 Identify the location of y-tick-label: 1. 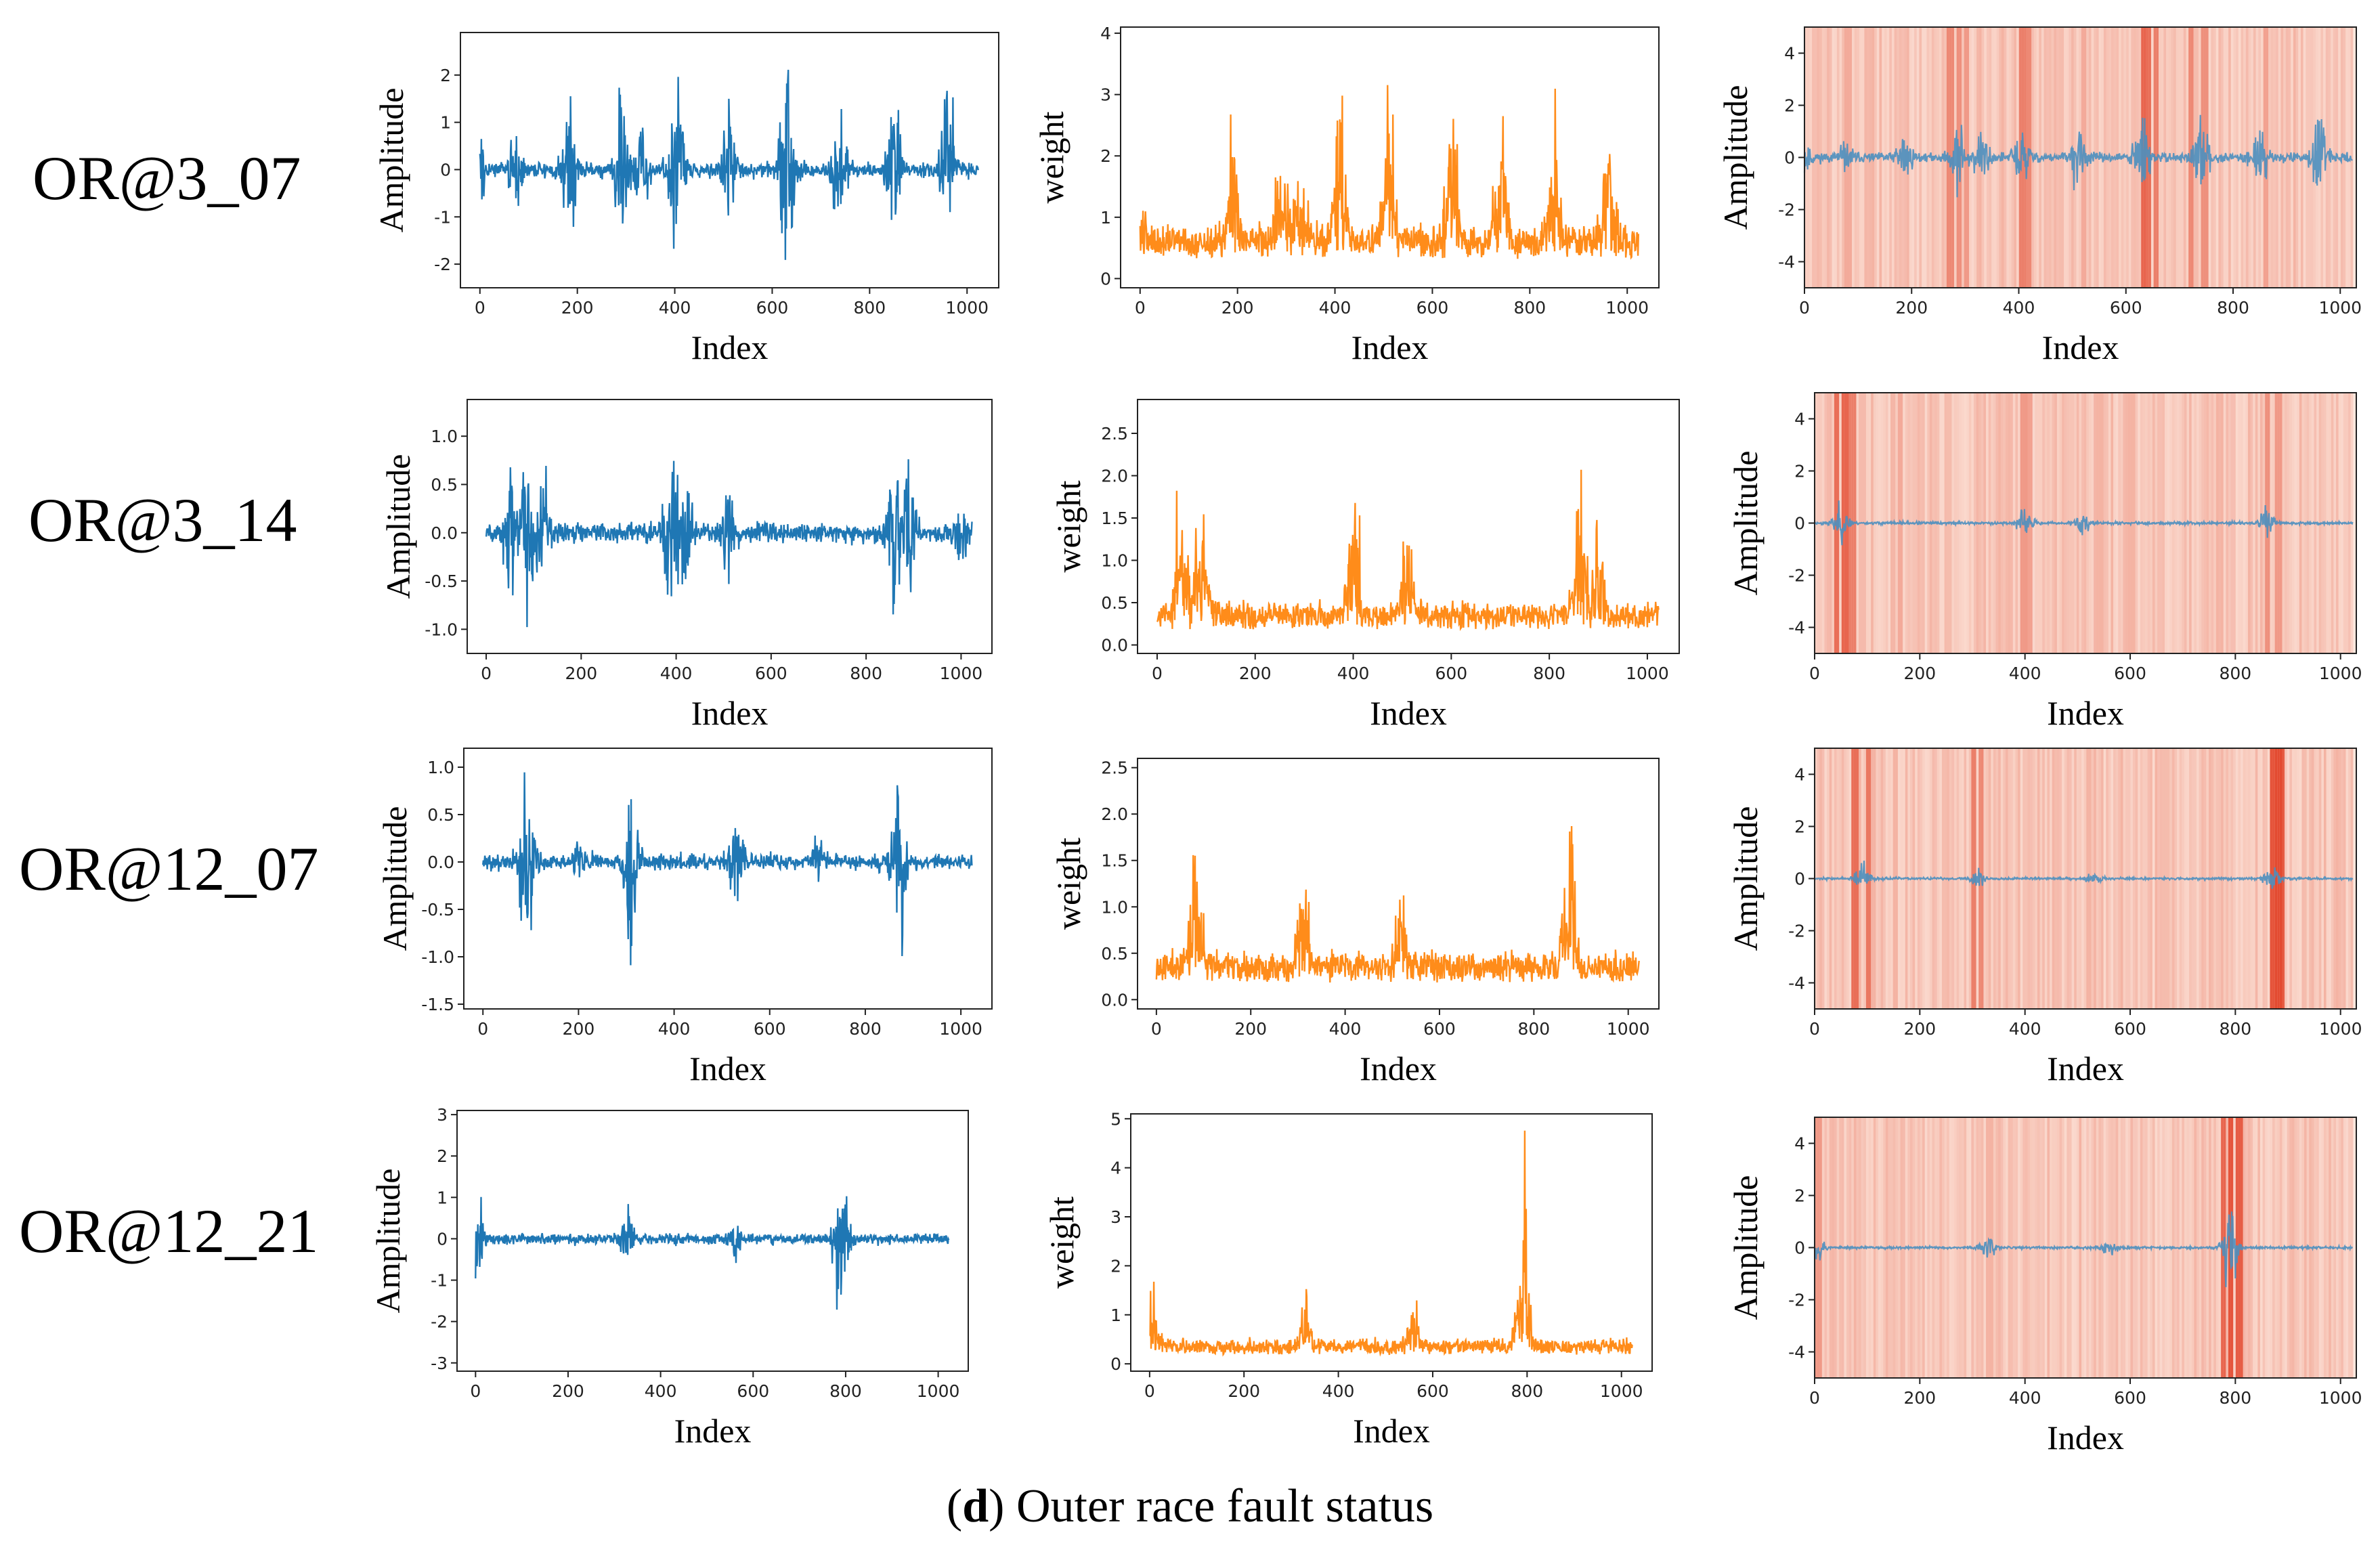
(1105, 218).